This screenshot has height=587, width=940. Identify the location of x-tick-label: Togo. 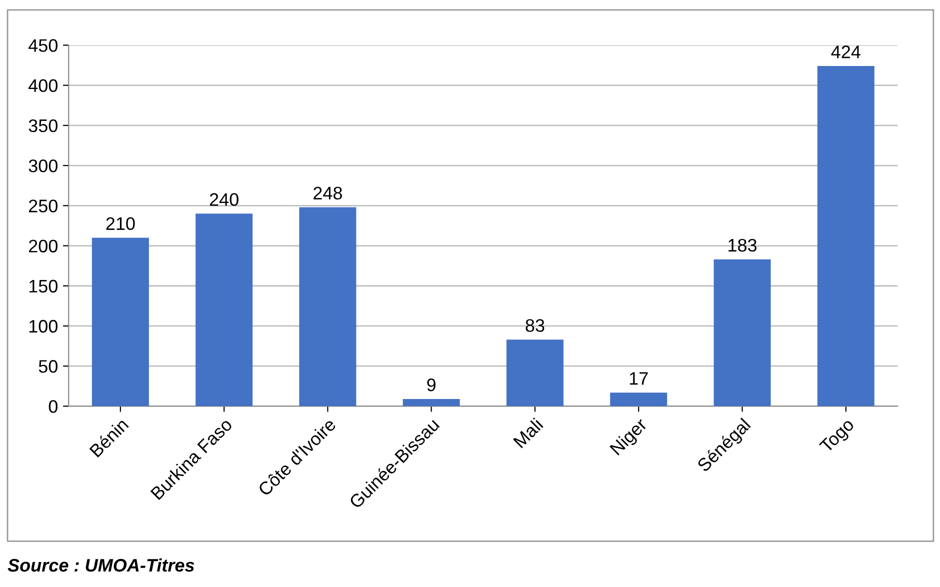
(838, 437).